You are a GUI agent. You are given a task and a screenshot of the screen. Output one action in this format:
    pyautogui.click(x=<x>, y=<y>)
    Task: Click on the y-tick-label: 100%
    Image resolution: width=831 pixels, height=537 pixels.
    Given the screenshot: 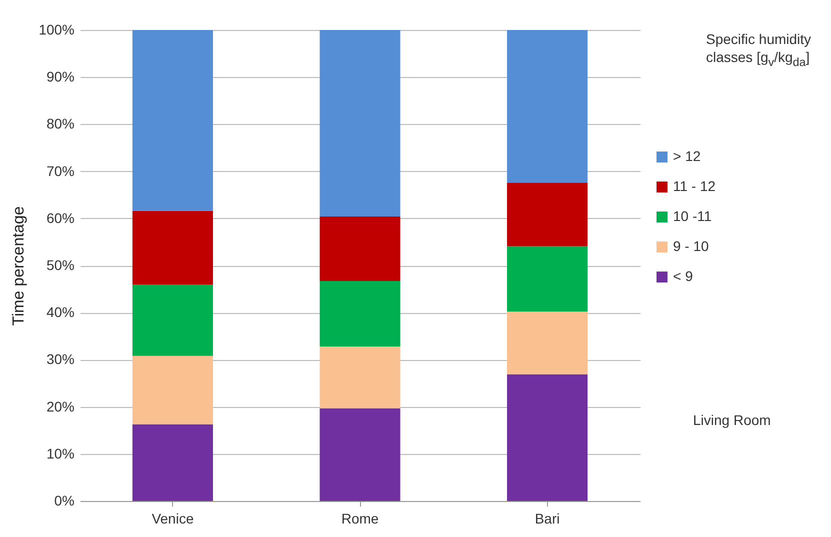 What is the action you would take?
    pyautogui.click(x=56, y=30)
    